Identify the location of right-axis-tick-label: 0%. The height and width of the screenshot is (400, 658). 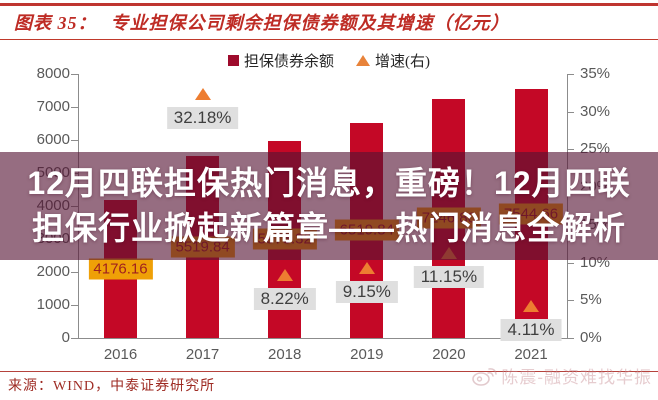
(591, 337).